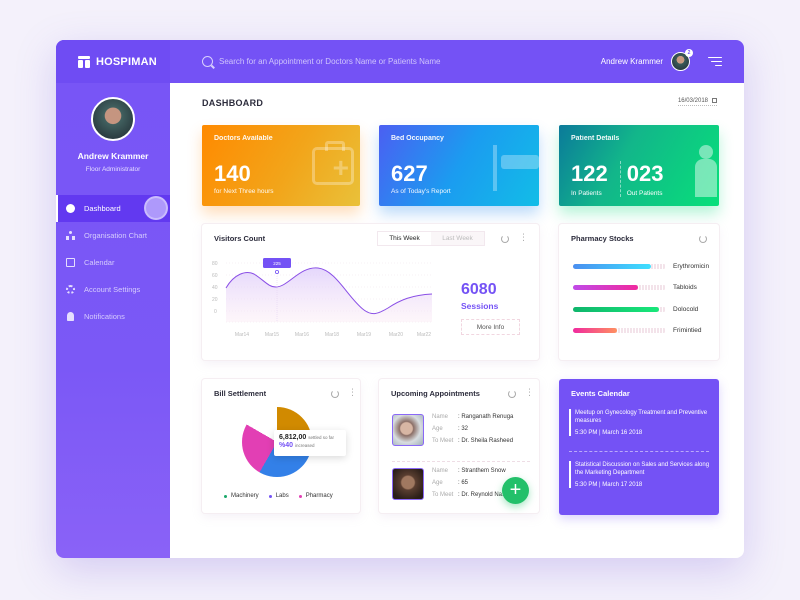  I want to click on add-appointment-button: +, so click(515, 490).